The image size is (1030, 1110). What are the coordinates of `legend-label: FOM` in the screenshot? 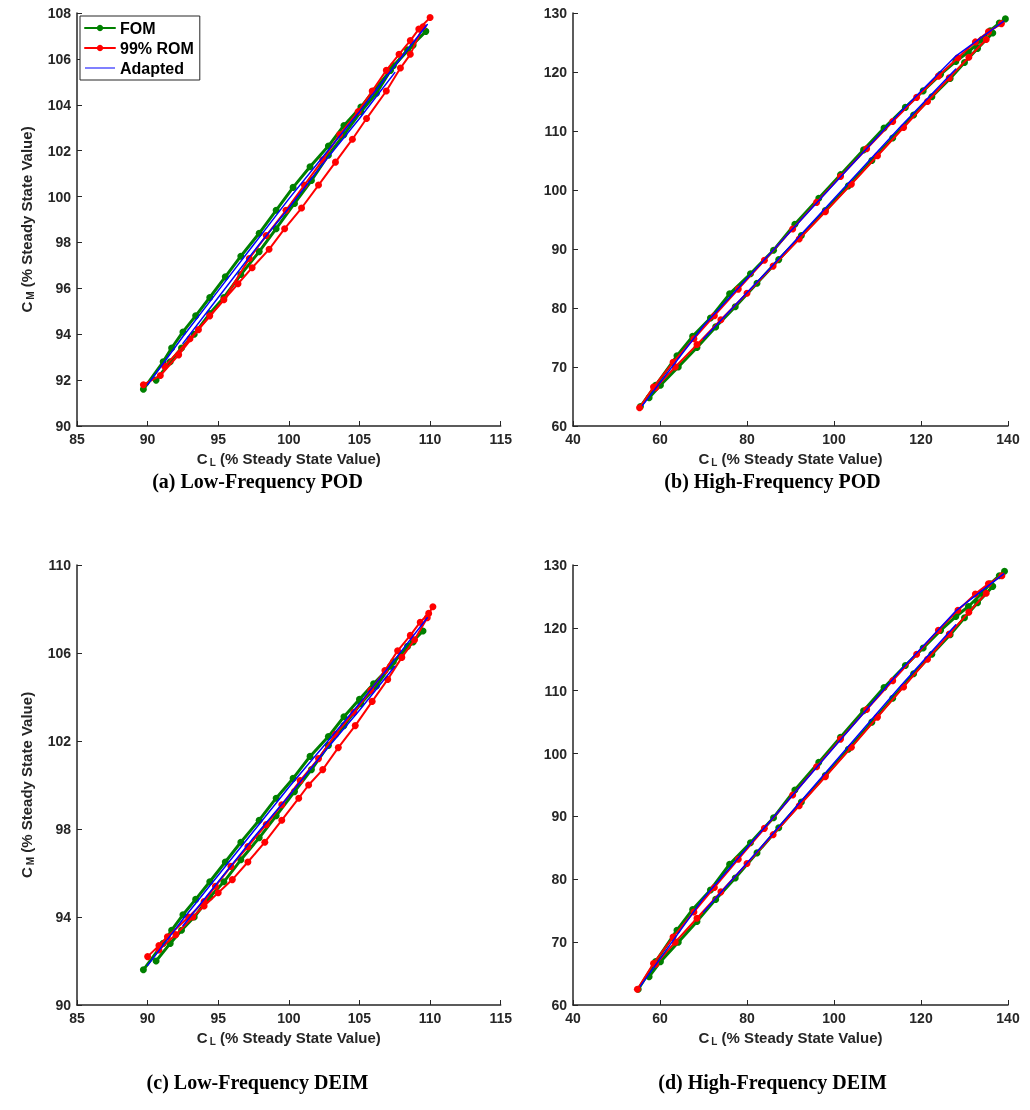 It's located at (138, 28).